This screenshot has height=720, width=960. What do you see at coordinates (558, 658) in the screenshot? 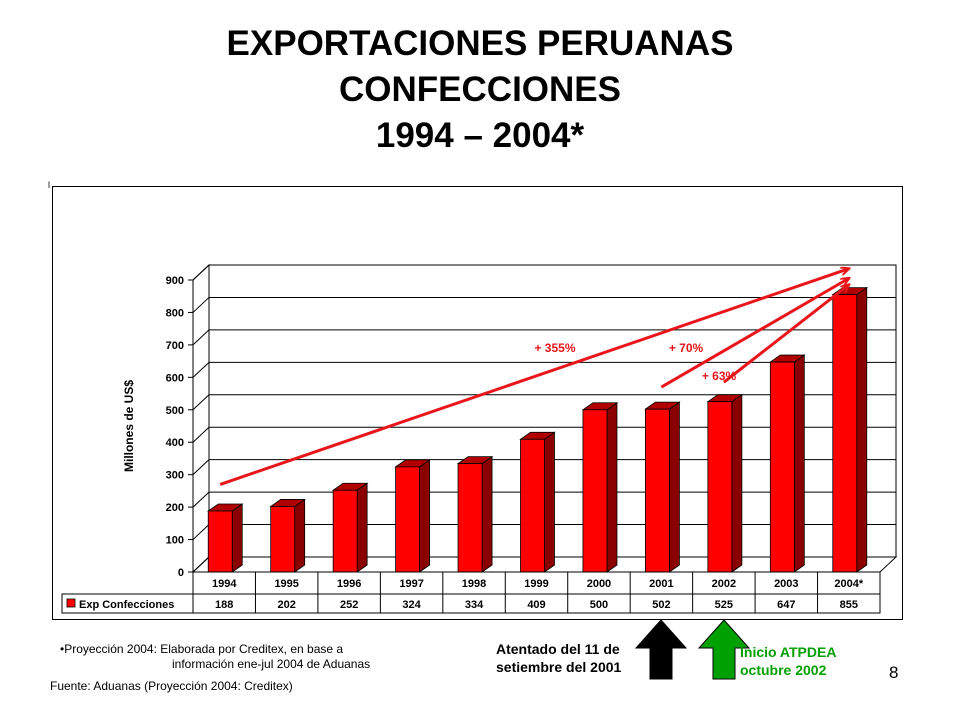
I see `event-label-sept-11: Atentado del 11 de setiembre del 2001` at bounding box center [558, 658].